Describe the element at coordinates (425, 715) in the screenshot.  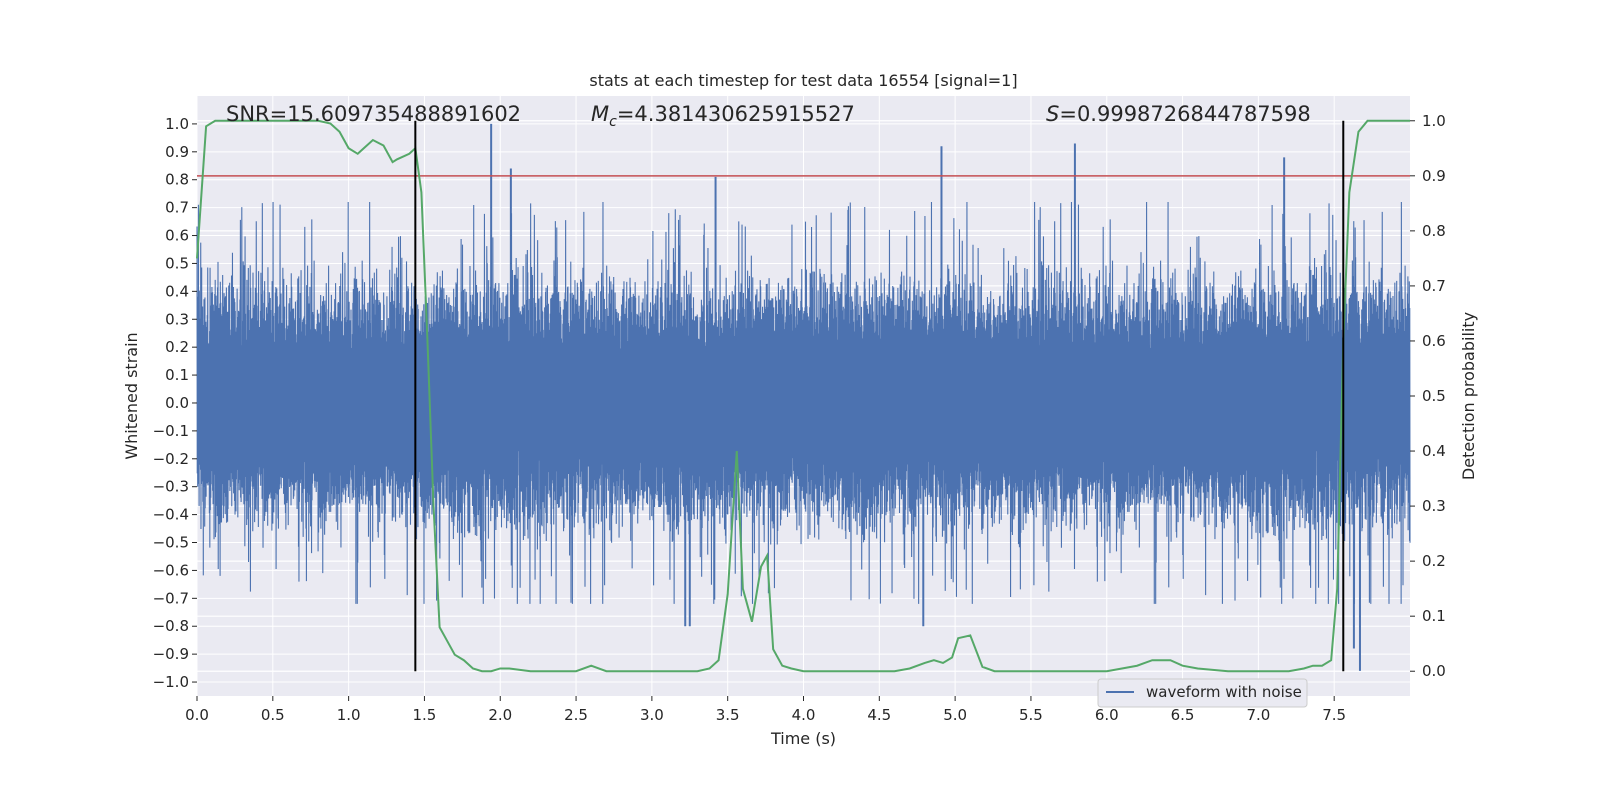
I see `x-tick-label: 1.5` at that location.